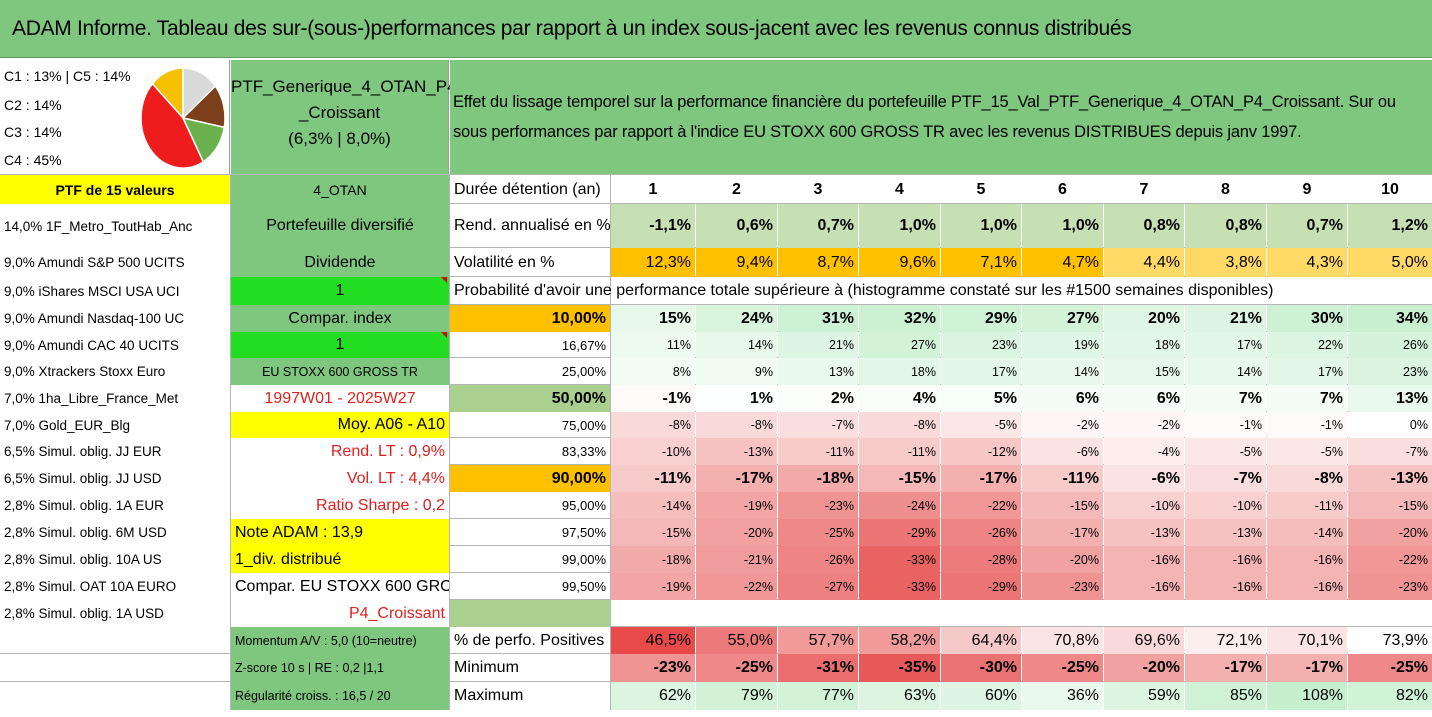 This screenshot has height=717, width=1432. I want to click on empty-spacer, so click(530, 613).